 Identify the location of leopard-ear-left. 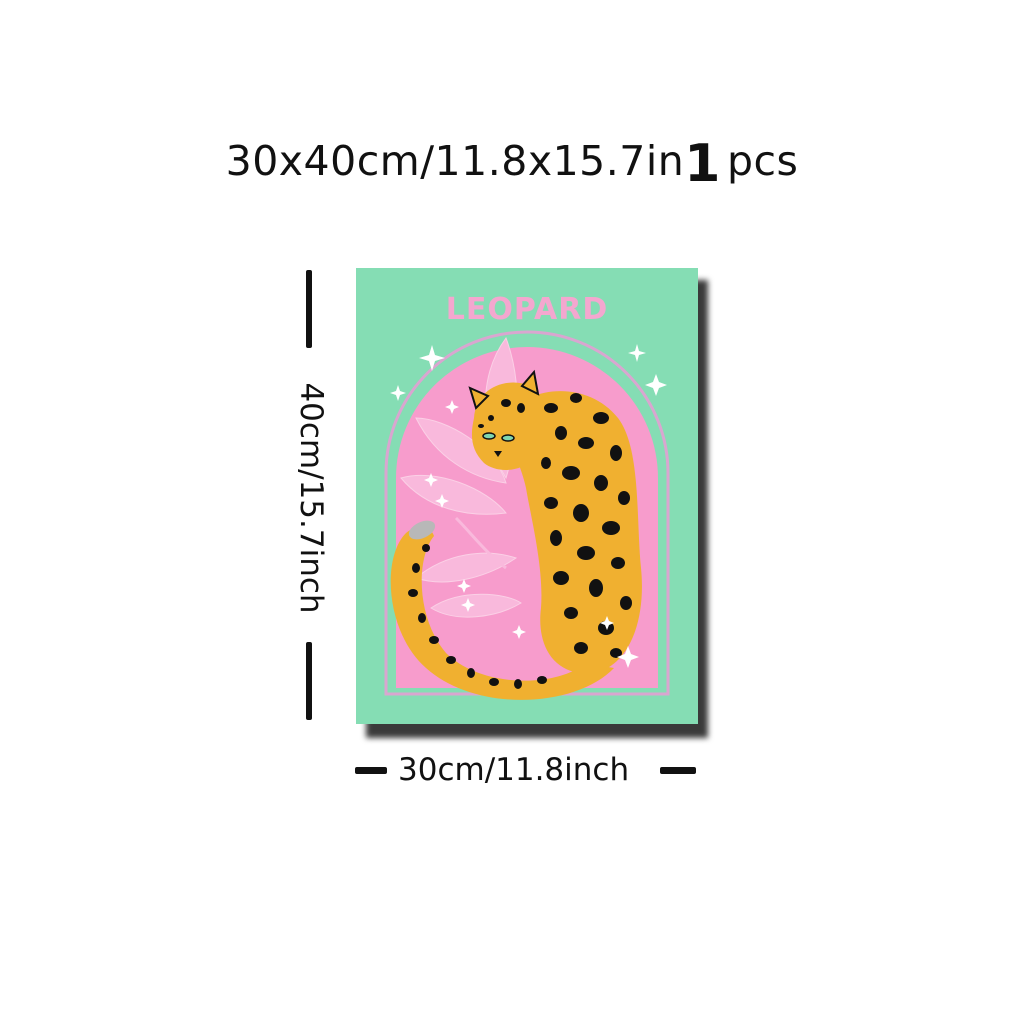
(479, 398).